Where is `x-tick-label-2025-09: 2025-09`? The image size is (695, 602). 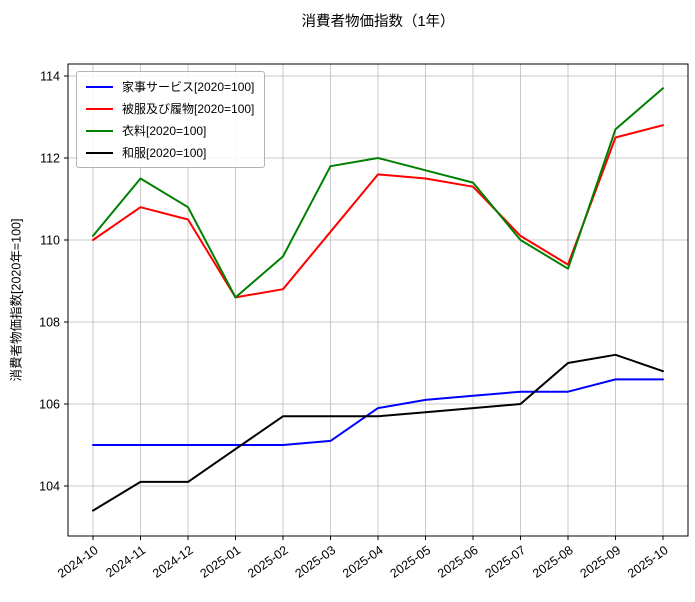
x-tick-label-2025-09: 2025-09 is located at coordinates (601, 562).